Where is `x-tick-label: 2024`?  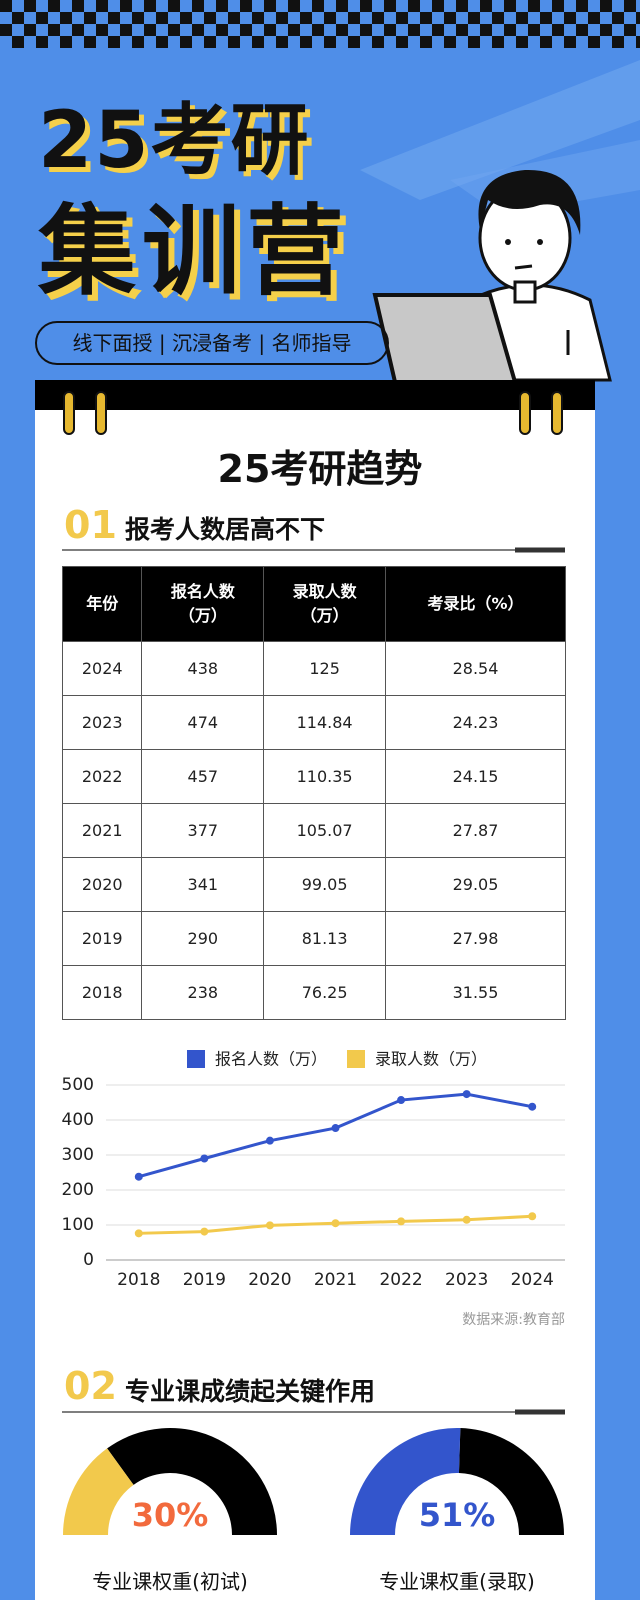
x-tick-label: 2024 is located at coordinates (532, 1280).